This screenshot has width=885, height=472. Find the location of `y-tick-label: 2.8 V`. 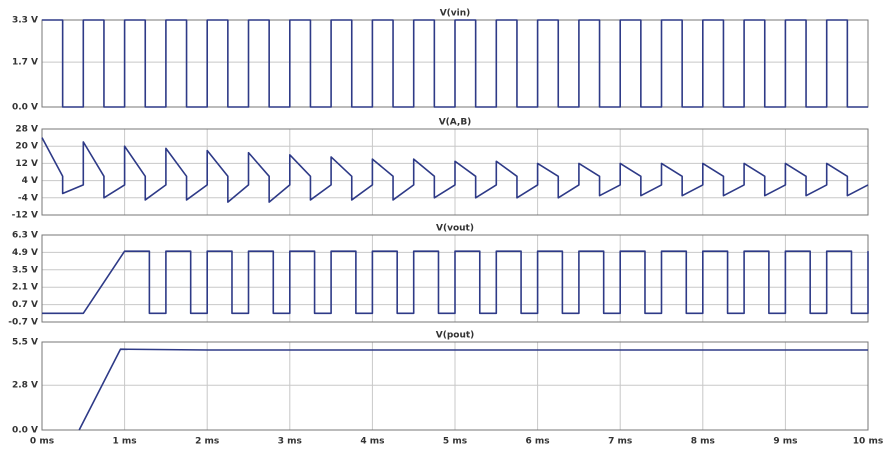

y-tick-label: 2.8 V is located at coordinates (25, 386).